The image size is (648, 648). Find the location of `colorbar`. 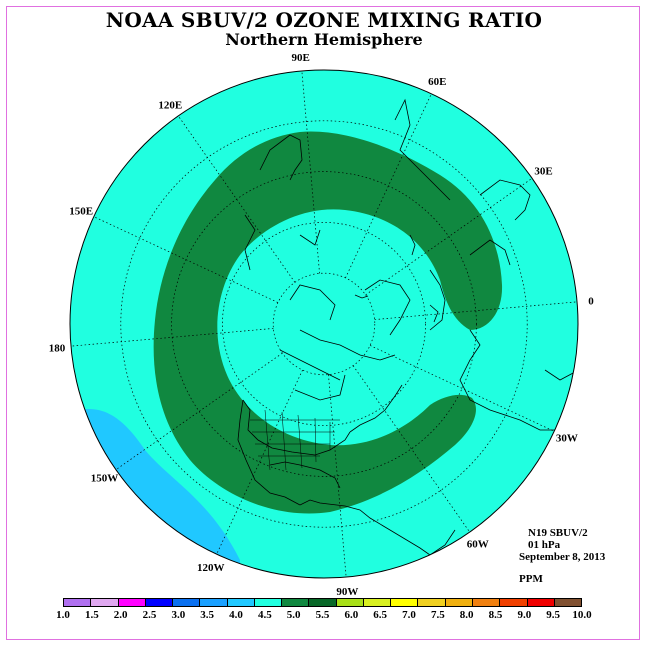

colorbar is located at coordinates (322, 602).